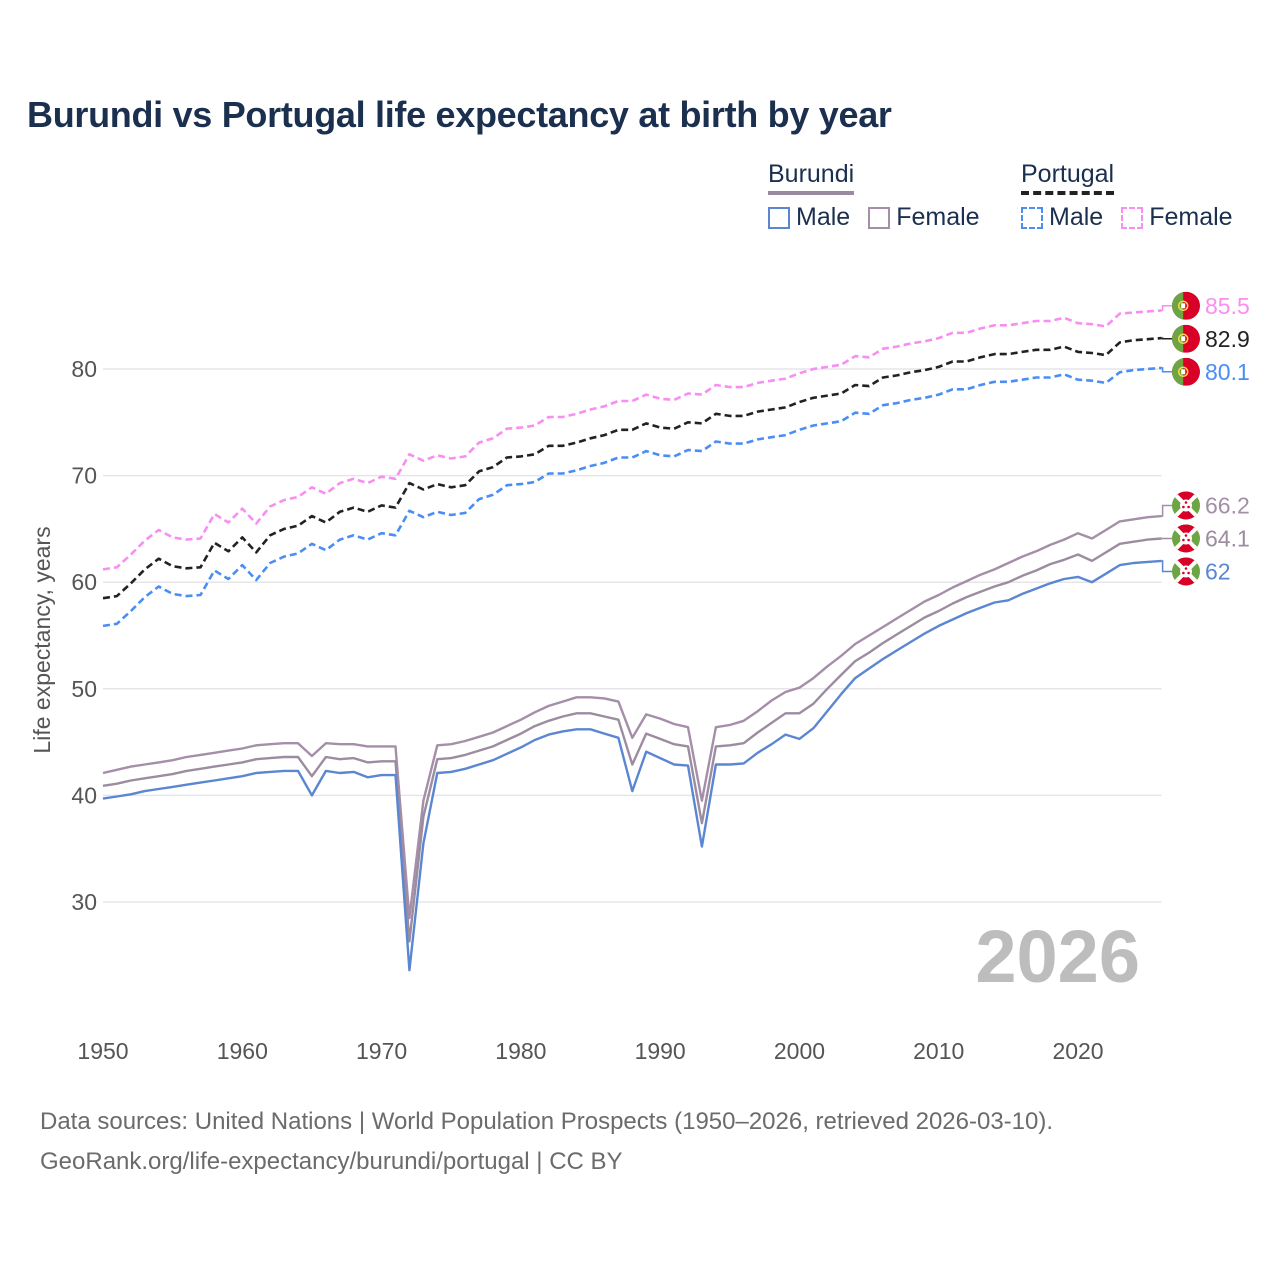  What do you see at coordinates (520, 1051) in the screenshot?
I see `x-tick-label: 1980` at bounding box center [520, 1051].